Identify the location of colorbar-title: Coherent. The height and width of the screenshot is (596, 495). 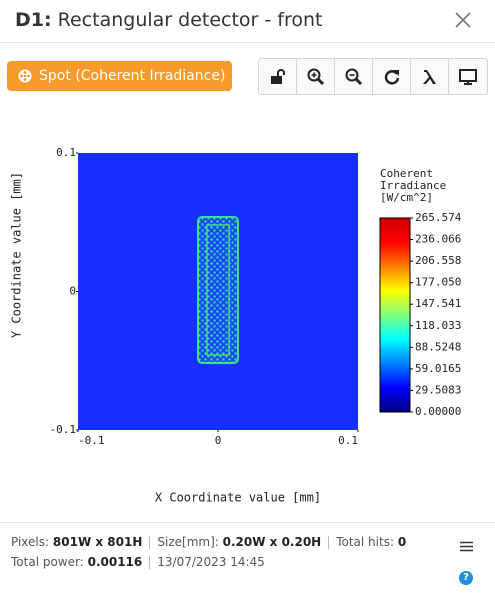
(406, 173).